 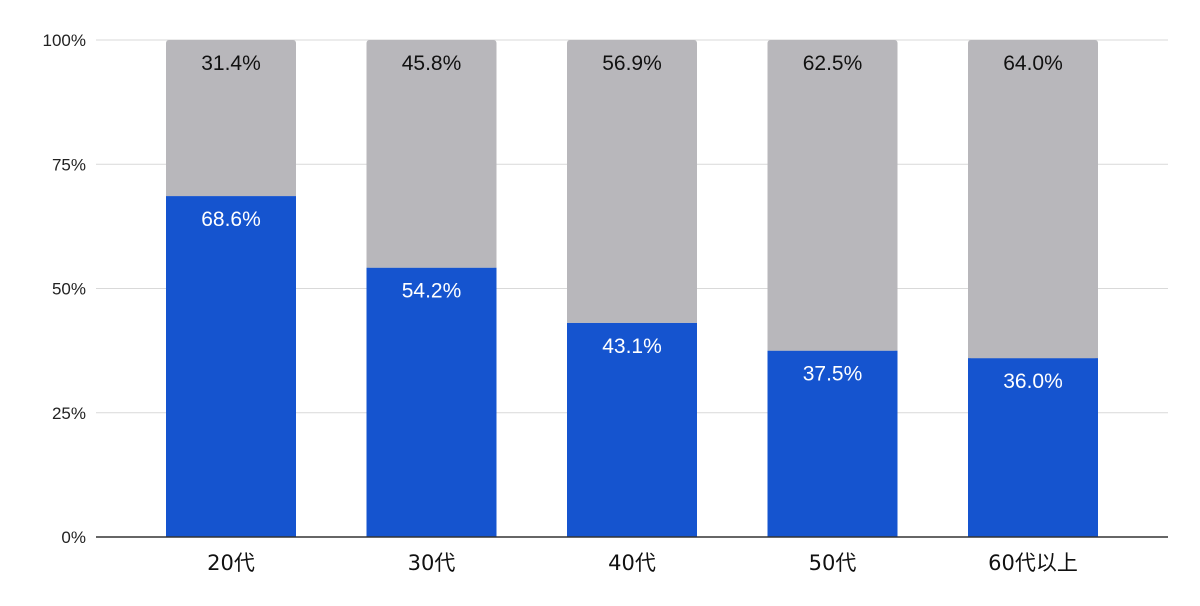 What do you see at coordinates (73, 537) in the screenshot?
I see `y-tick-label: 0%` at bounding box center [73, 537].